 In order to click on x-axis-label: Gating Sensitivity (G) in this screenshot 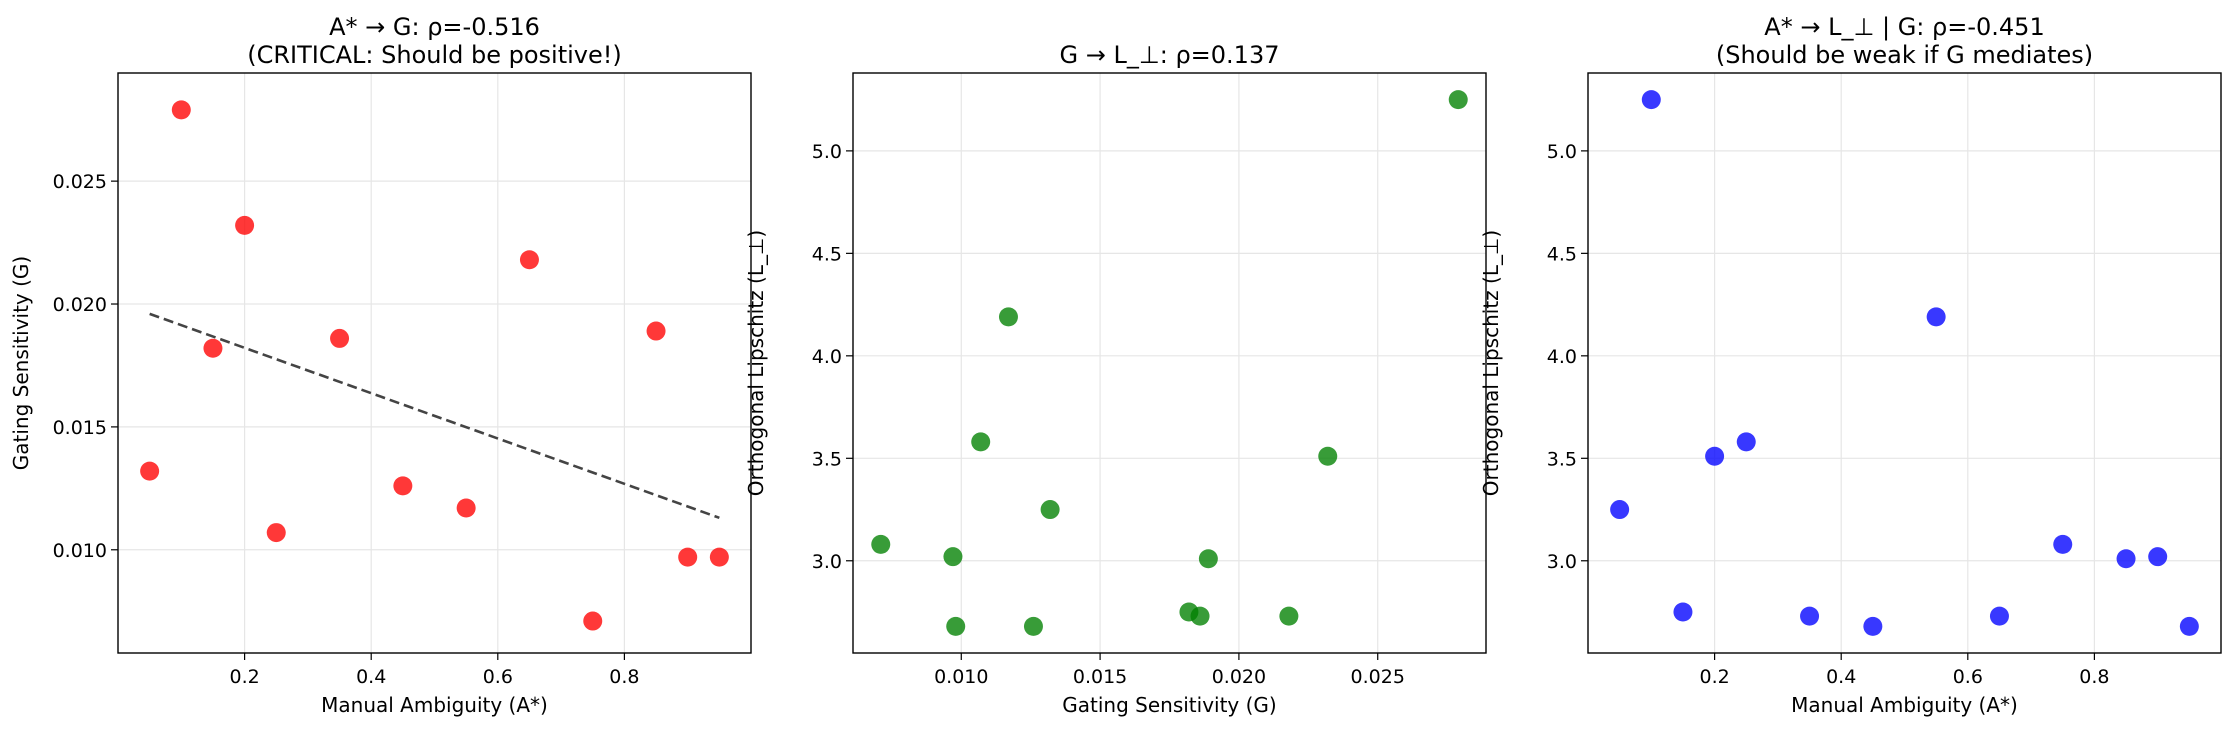, I will do `click(1169, 705)`.